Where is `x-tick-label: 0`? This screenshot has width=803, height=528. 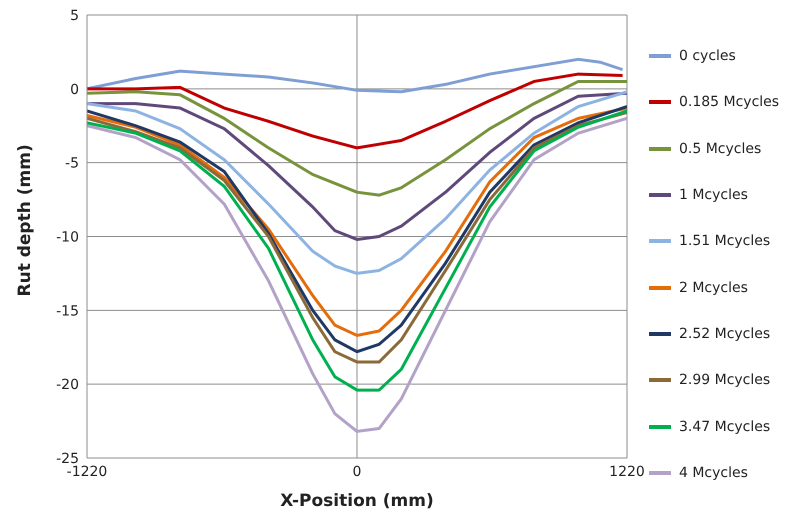
x-tick-label: 0 is located at coordinates (357, 472).